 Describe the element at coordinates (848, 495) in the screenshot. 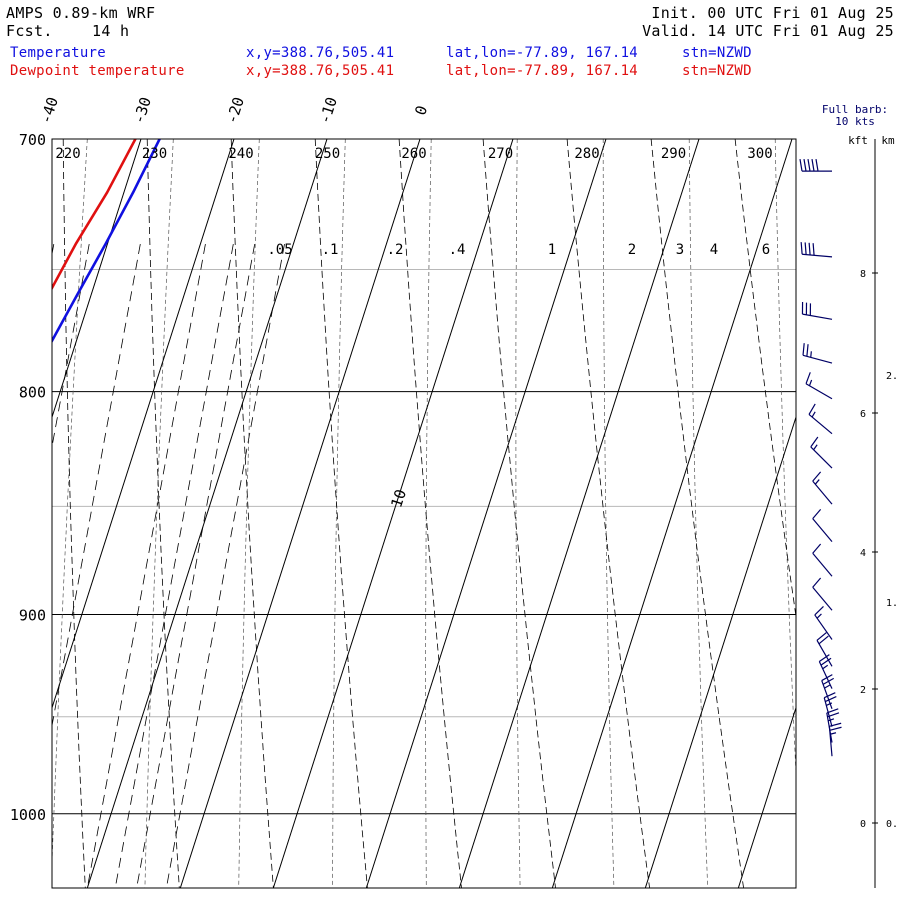

I see `wind-barb-panel: Full barb:10 kts kft km 8 6 4 2 0 2. 1. 0.` at that location.